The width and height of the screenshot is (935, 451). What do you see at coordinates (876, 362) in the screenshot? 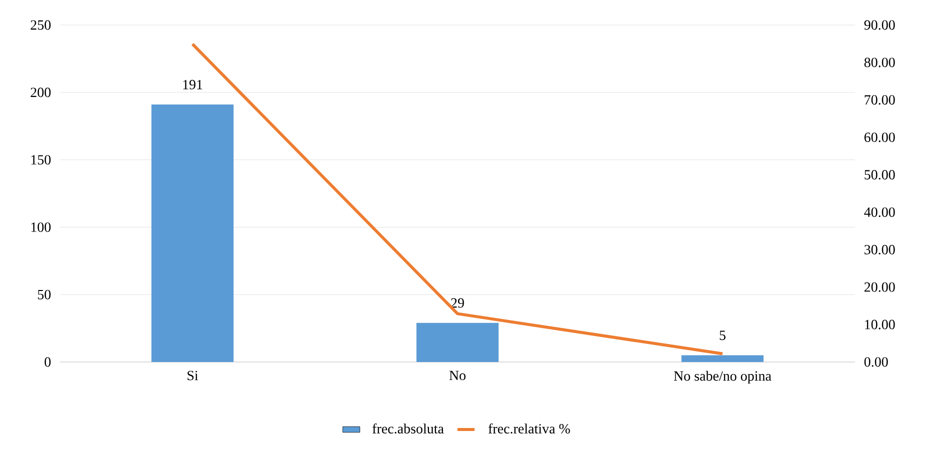
I see `y2-tick-label: 0.00` at bounding box center [876, 362].